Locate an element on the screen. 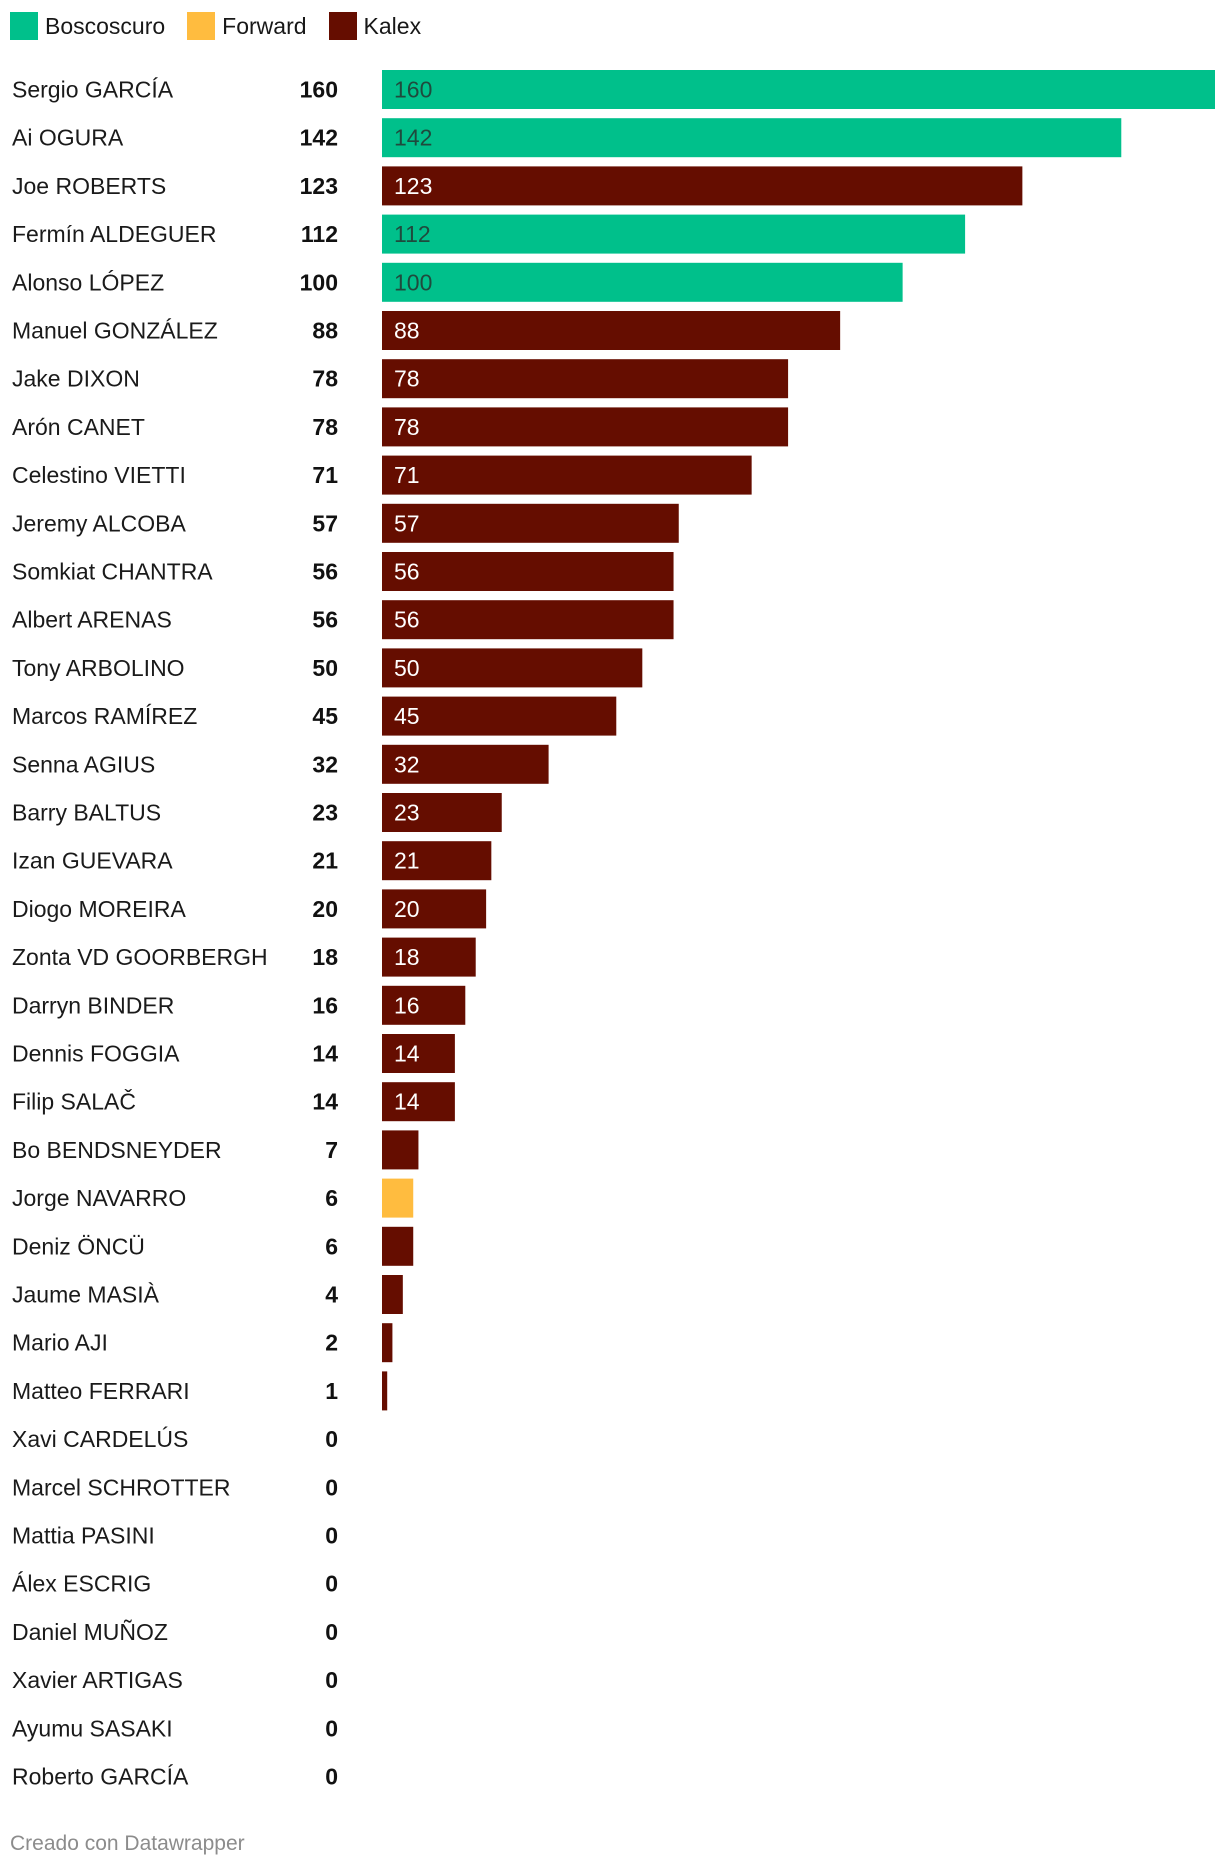  value-label-jake-dixon: 78 is located at coordinates (325, 379).